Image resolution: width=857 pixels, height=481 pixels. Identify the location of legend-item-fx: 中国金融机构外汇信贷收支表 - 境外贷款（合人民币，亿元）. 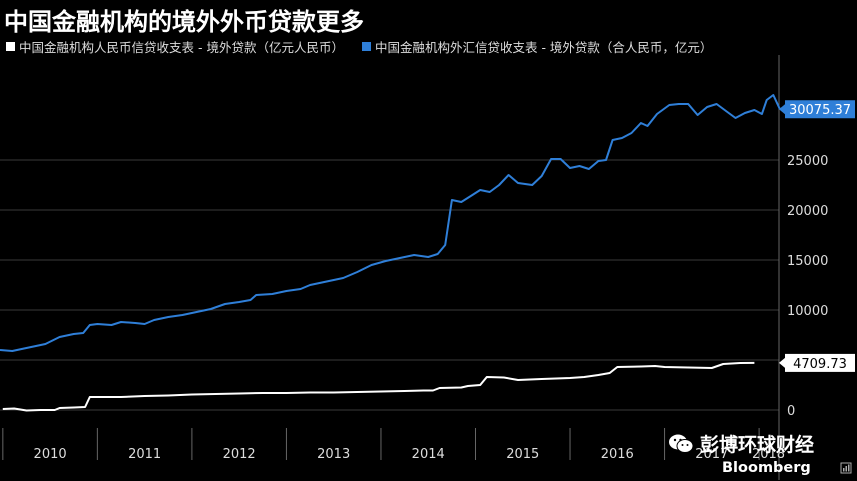
(537, 46).